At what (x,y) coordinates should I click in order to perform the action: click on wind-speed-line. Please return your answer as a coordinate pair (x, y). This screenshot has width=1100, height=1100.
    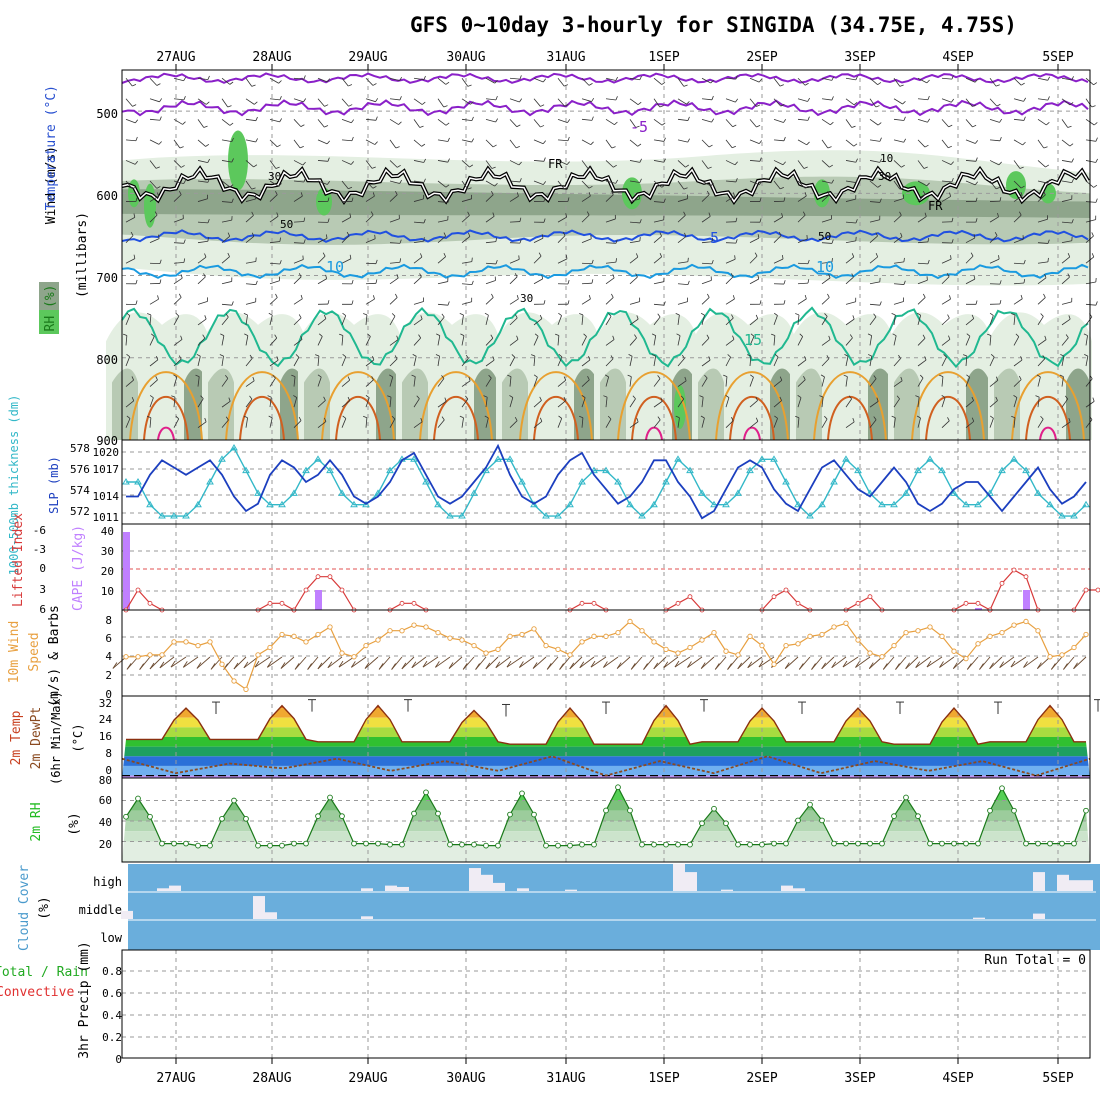
    Looking at the image, I should click on (606, 655).